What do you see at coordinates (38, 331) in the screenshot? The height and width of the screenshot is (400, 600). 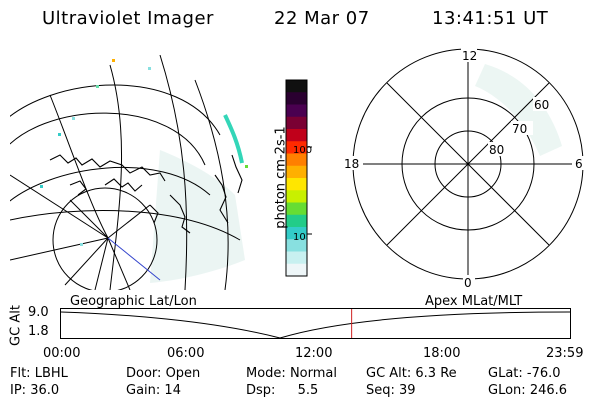 I see `alt-tick-low: 1.8` at bounding box center [38, 331].